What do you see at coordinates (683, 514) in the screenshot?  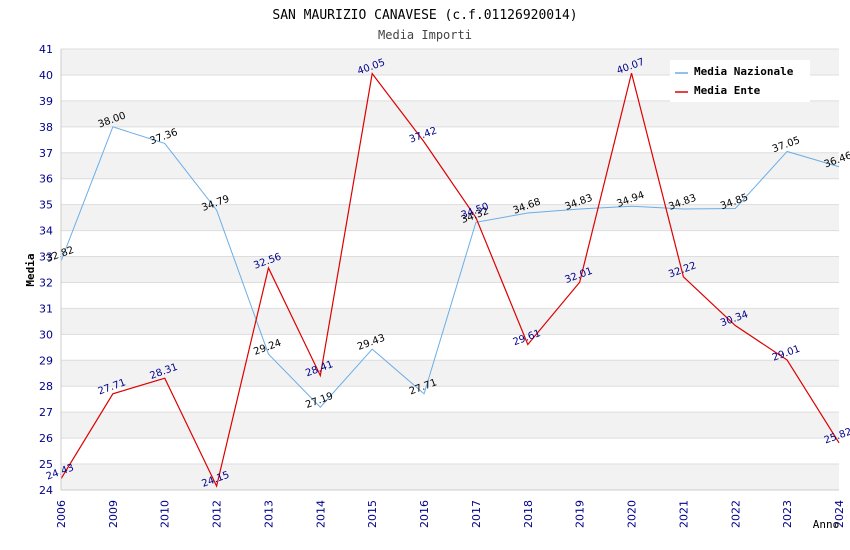 I see `x-tick-label: 2021` at bounding box center [683, 514].